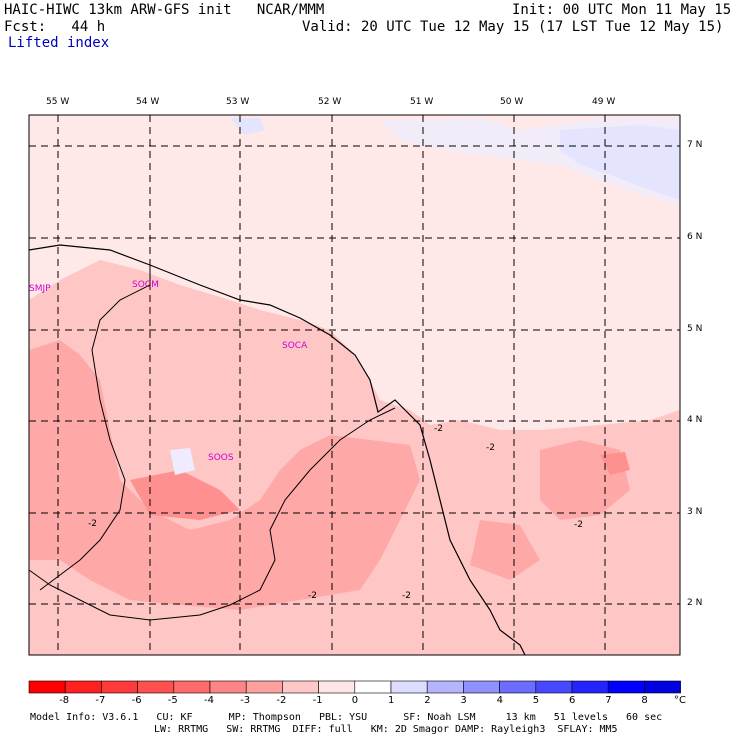 The width and height of the screenshot is (740, 740). Describe the element at coordinates (172, 700) in the screenshot. I see `colorbar-tick-label: -5` at that location.